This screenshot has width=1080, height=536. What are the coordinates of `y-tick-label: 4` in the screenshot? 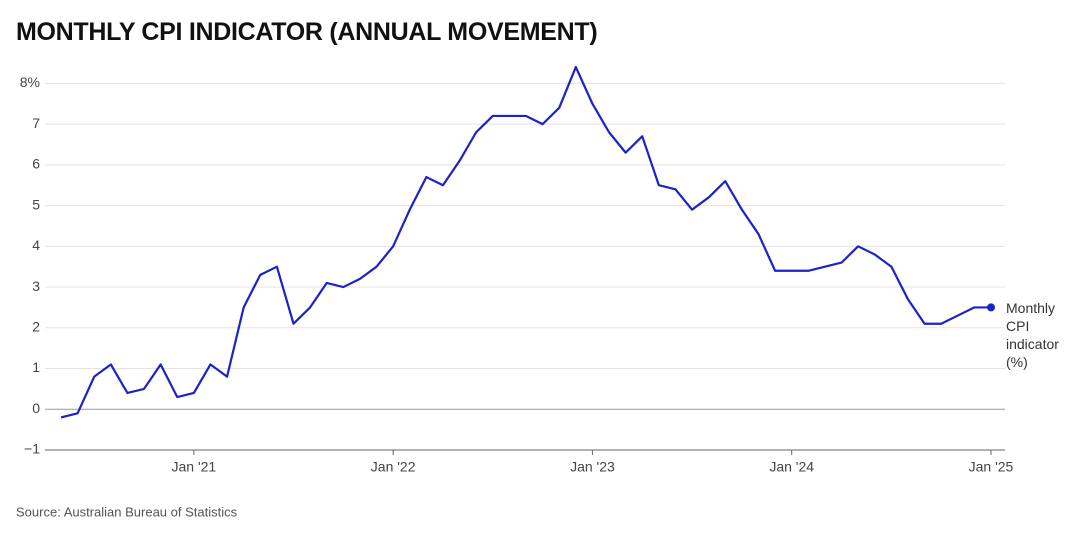 It's located at (36, 245).